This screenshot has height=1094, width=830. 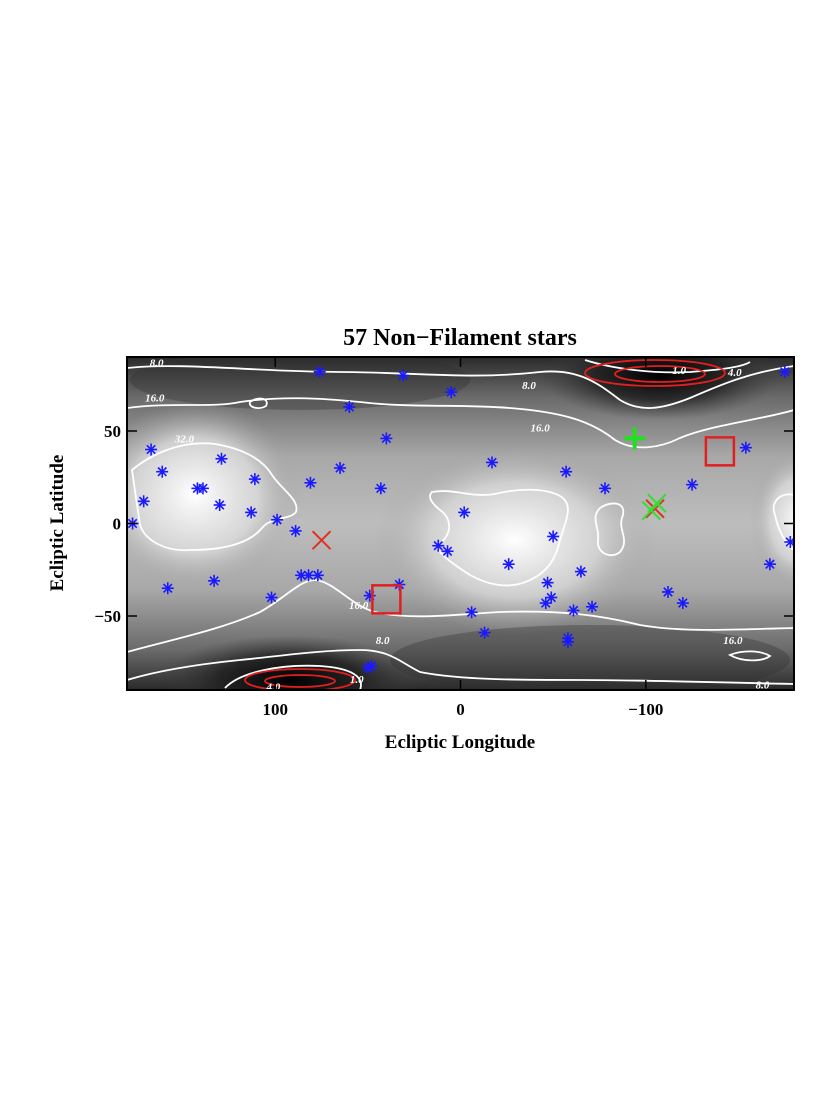 What do you see at coordinates (460, 667) in the screenshot?
I see `contour-8-bottom` at bounding box center [460, 667].